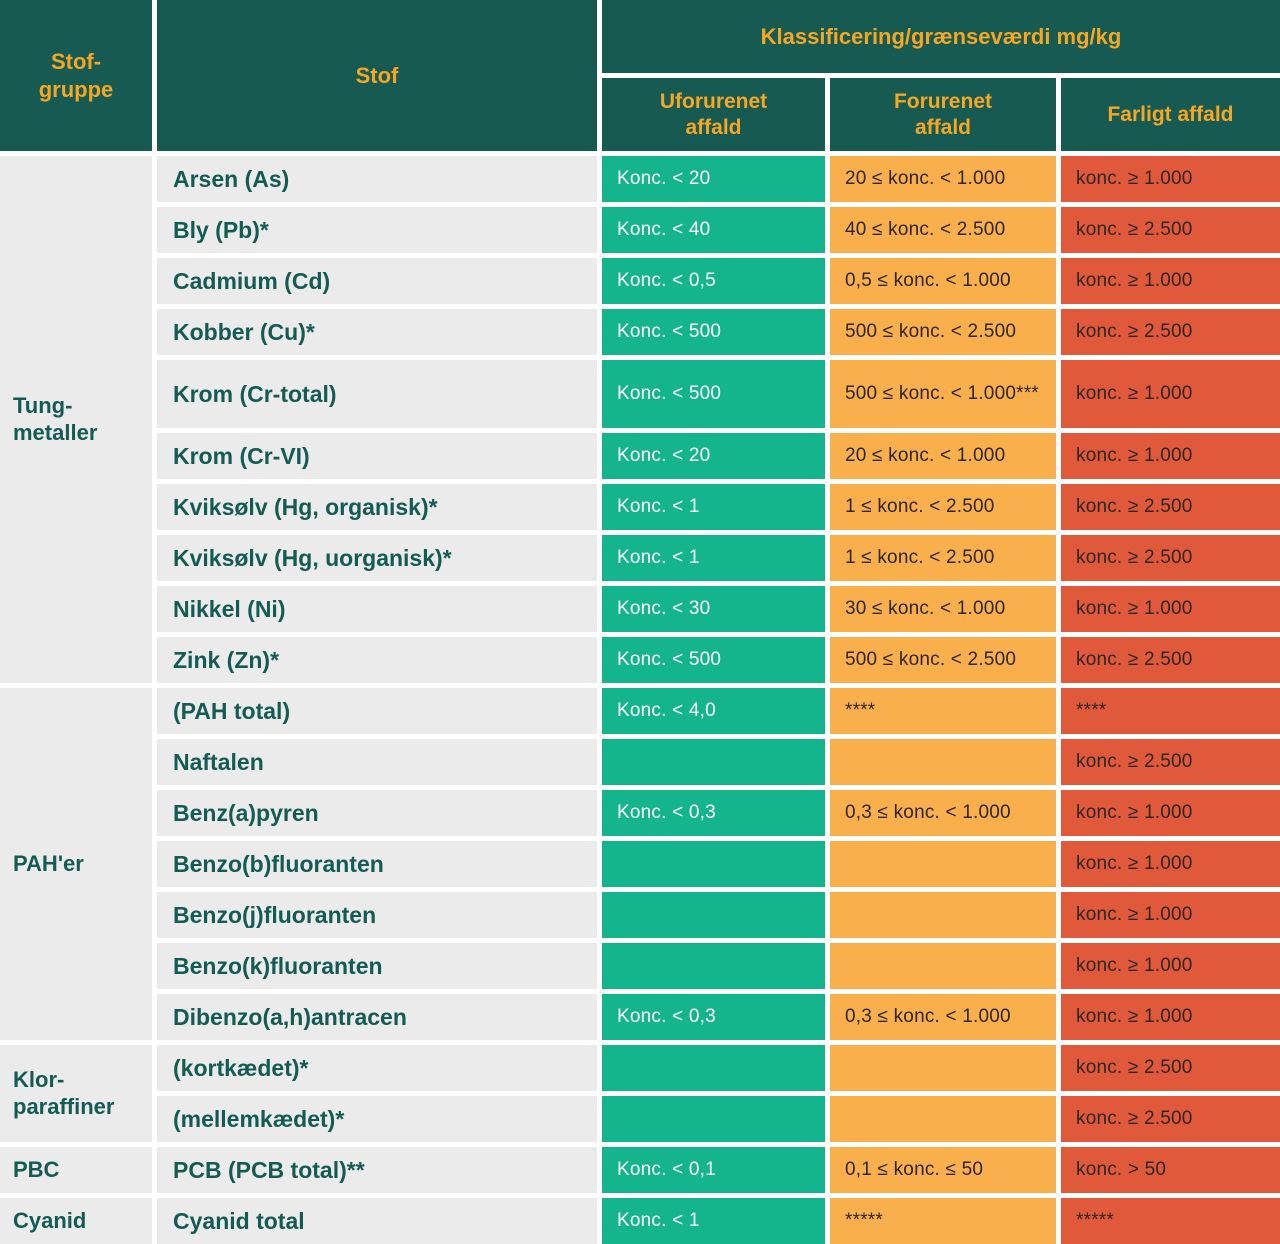  I want to click on uforurenet-value-cell: Konc. < 40, so click(713, 230).